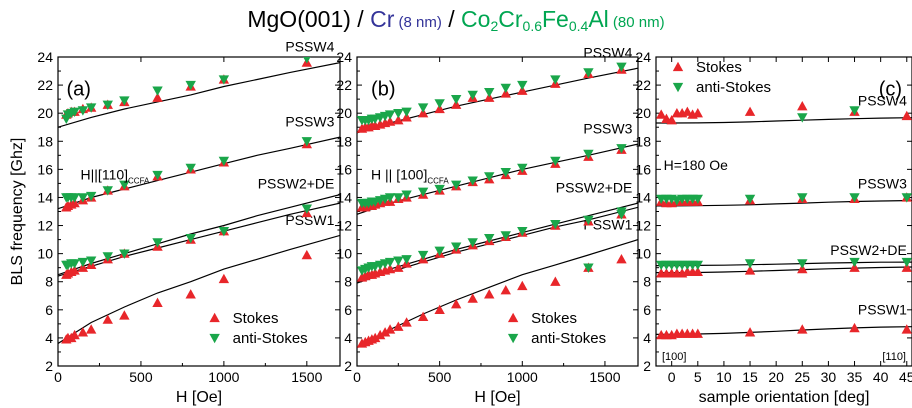  Describe the element at coordinates (568, 338) in the screenshot. I see `panel-b-legend-antistokes: anti-Stokes` at that location.